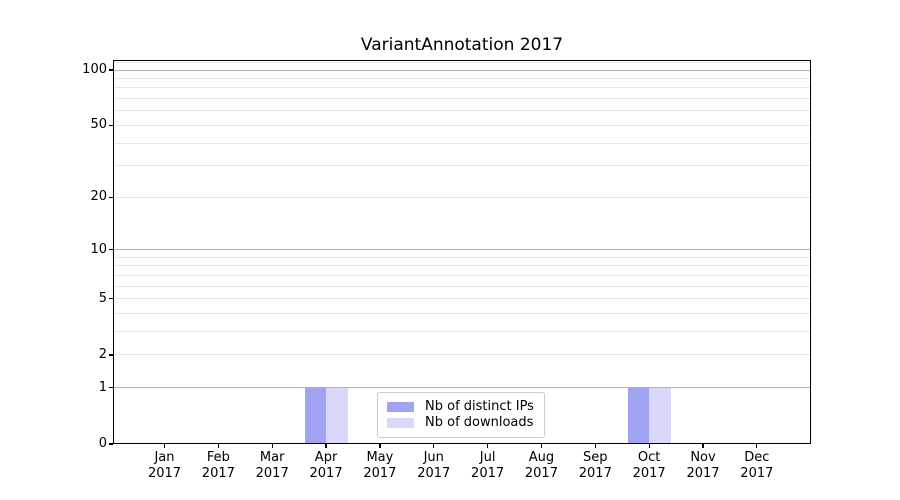 Image resolution: width=900 pixels, height=500 pixels. What do you see at coordinates (272, 457) in the screenshot?
I see `x-tick-month: Mar` at bounding box center [272, 457].